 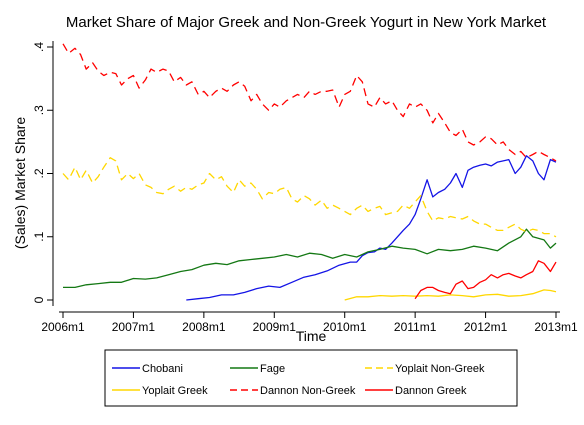 I want to click on y-tick-label: .1, so click(x=39, y=236).